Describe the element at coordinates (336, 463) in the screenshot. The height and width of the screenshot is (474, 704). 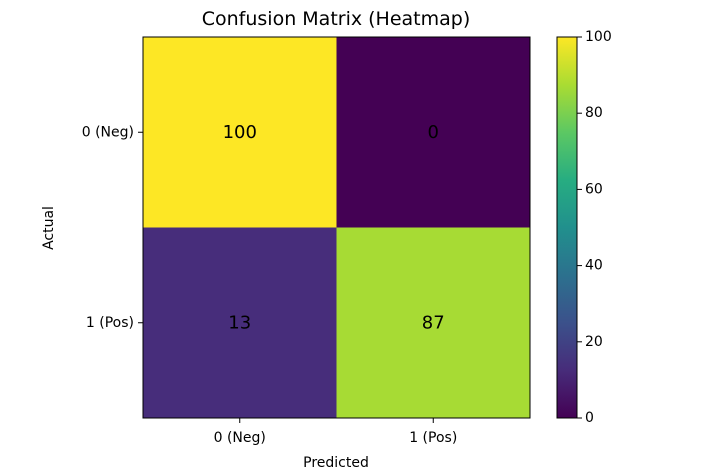
I see `x-axis-label: Predicted` at that location.